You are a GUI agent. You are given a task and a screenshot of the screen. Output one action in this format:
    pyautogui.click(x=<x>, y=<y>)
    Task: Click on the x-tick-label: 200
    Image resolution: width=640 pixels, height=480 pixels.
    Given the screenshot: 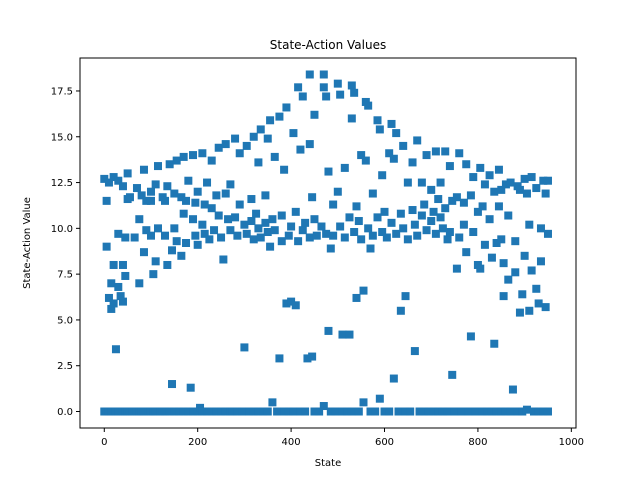 What is the action you would take?
    pyautogui.click(x=197, y=442)
    